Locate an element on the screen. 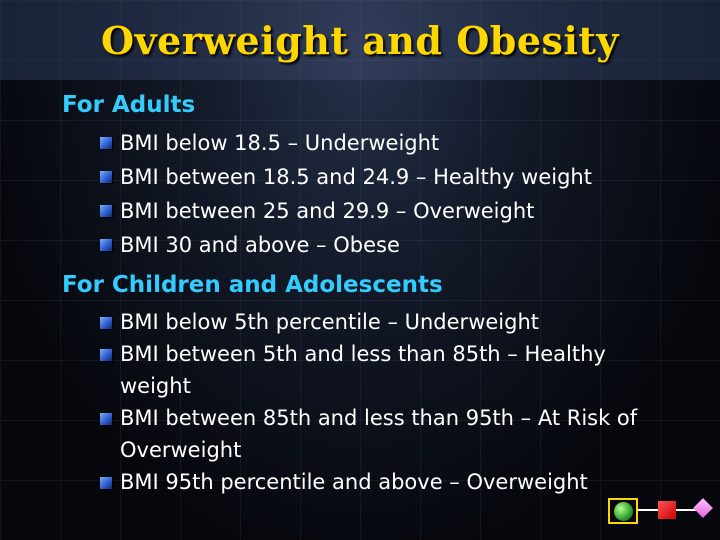 This screenshot has height=540, width=720. list-item: BMI between 25 and 29.9 – Overweight is located at coordinates (391, 211).